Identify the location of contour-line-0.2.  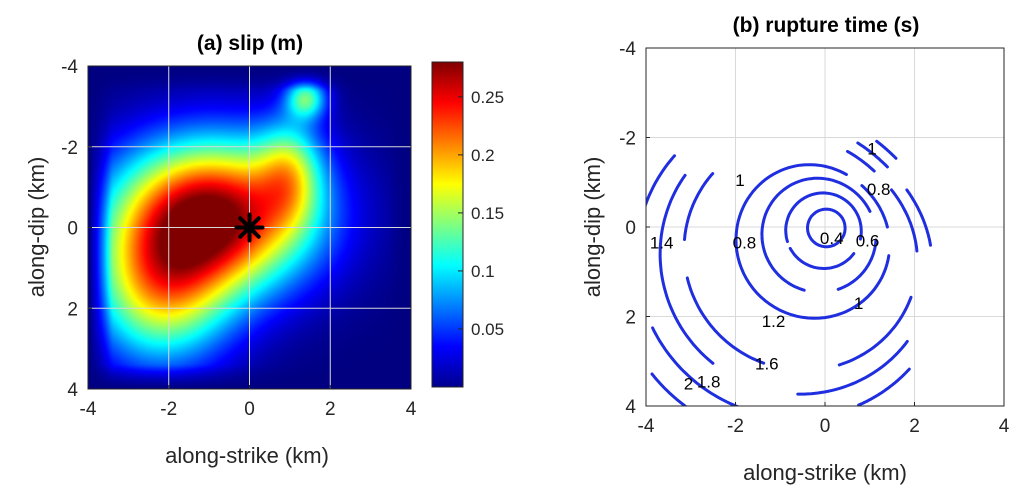
(826, 228).